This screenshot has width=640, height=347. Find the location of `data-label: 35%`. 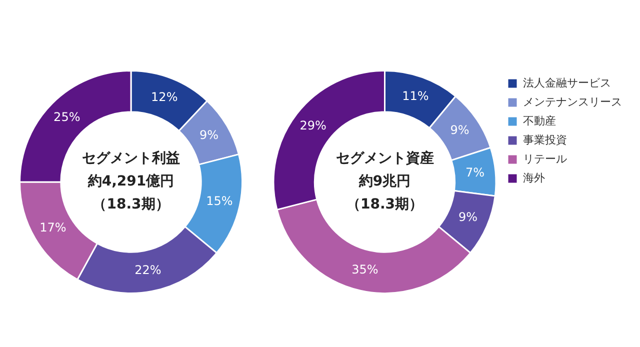

data-label: 35% is located at coordinates (365, 269).